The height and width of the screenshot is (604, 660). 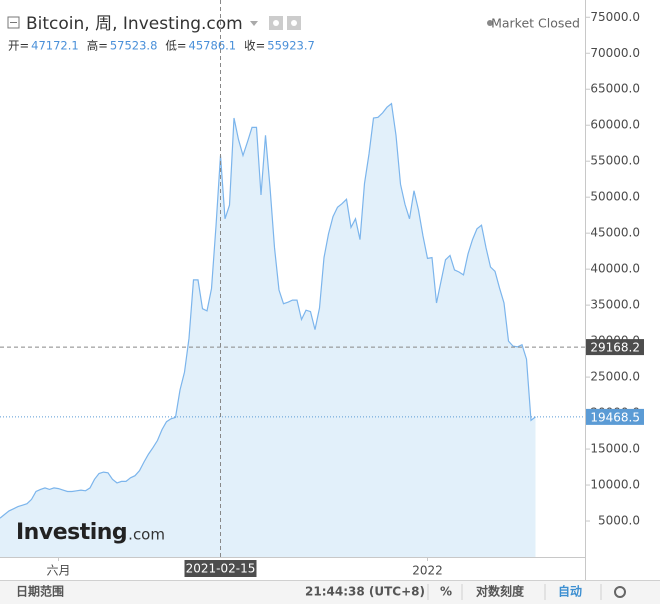 I want to click on ohlc-value: 47172.1, so click(x=55, y=46).